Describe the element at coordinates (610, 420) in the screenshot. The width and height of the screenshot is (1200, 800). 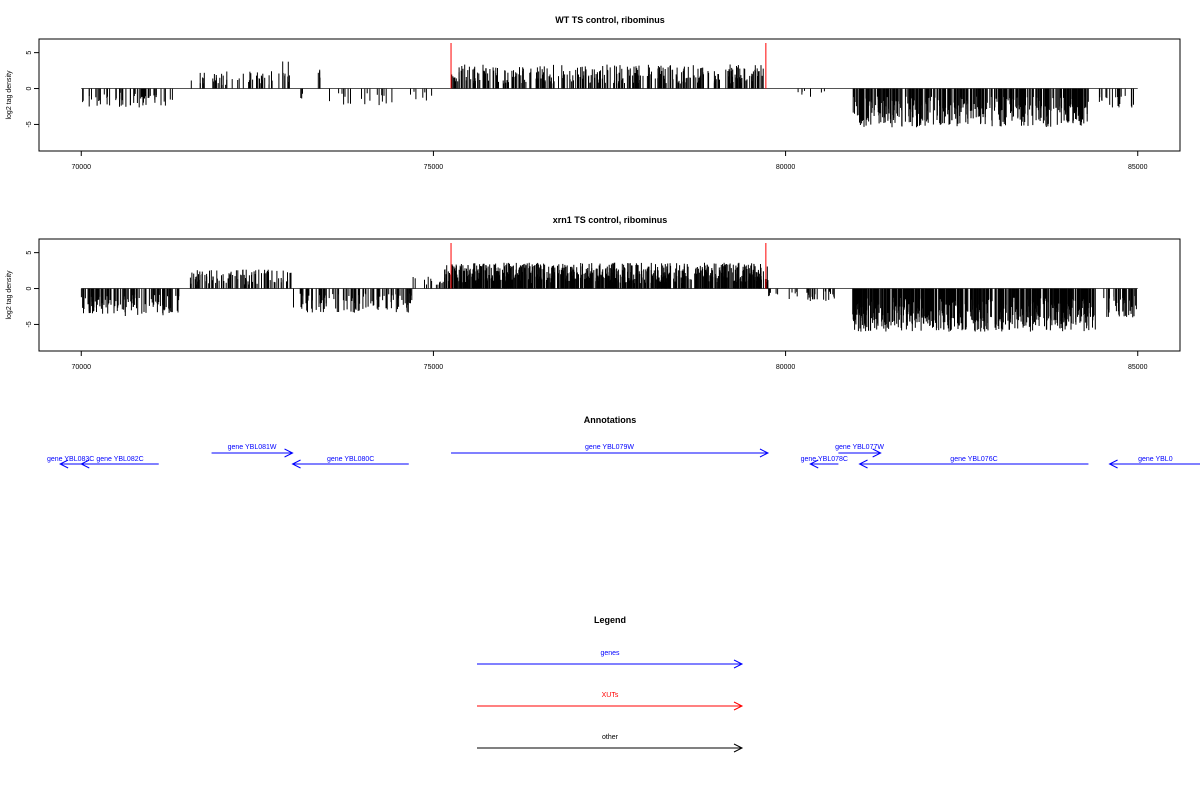
I see `annotations-title: Annotations` at that location.